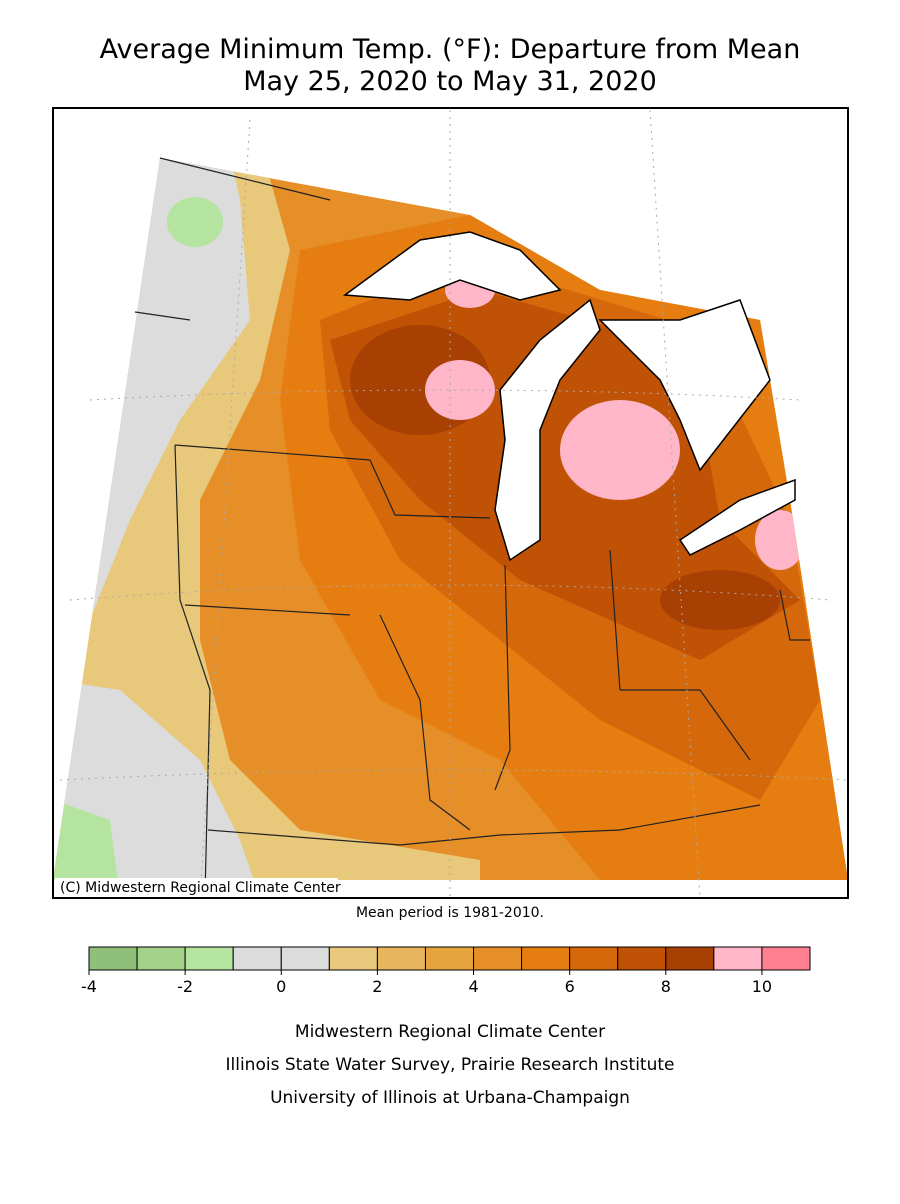  I want to click on colorbar-tick-label: 8, so click(666, 986).